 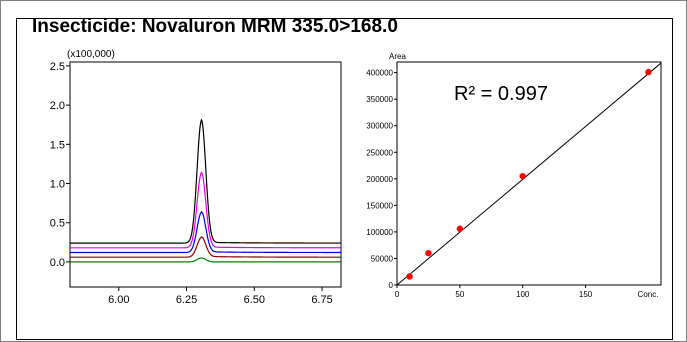 I want to click on y-tick-label: 250000, so click(x=379, y=152).